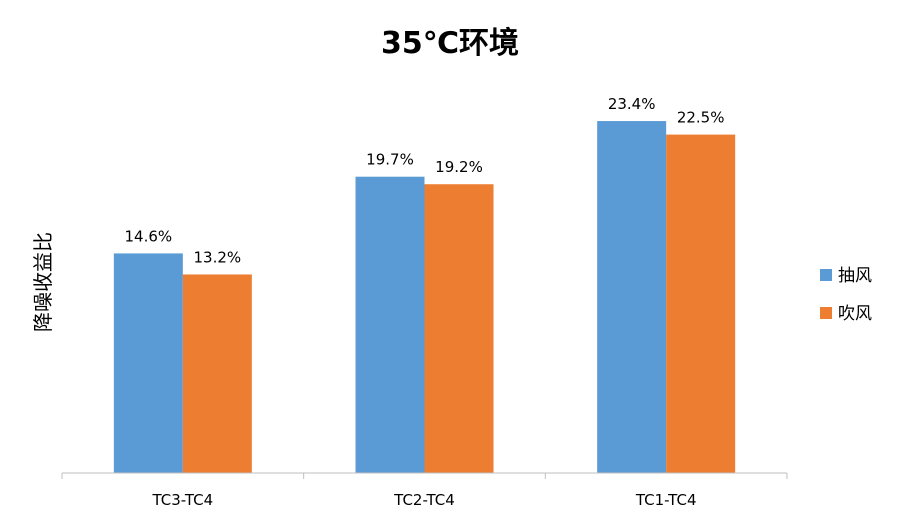 The height and width of the screenshot is (529, 900). I want to click on legend-entry-label: 吹风, so click(855, 314).